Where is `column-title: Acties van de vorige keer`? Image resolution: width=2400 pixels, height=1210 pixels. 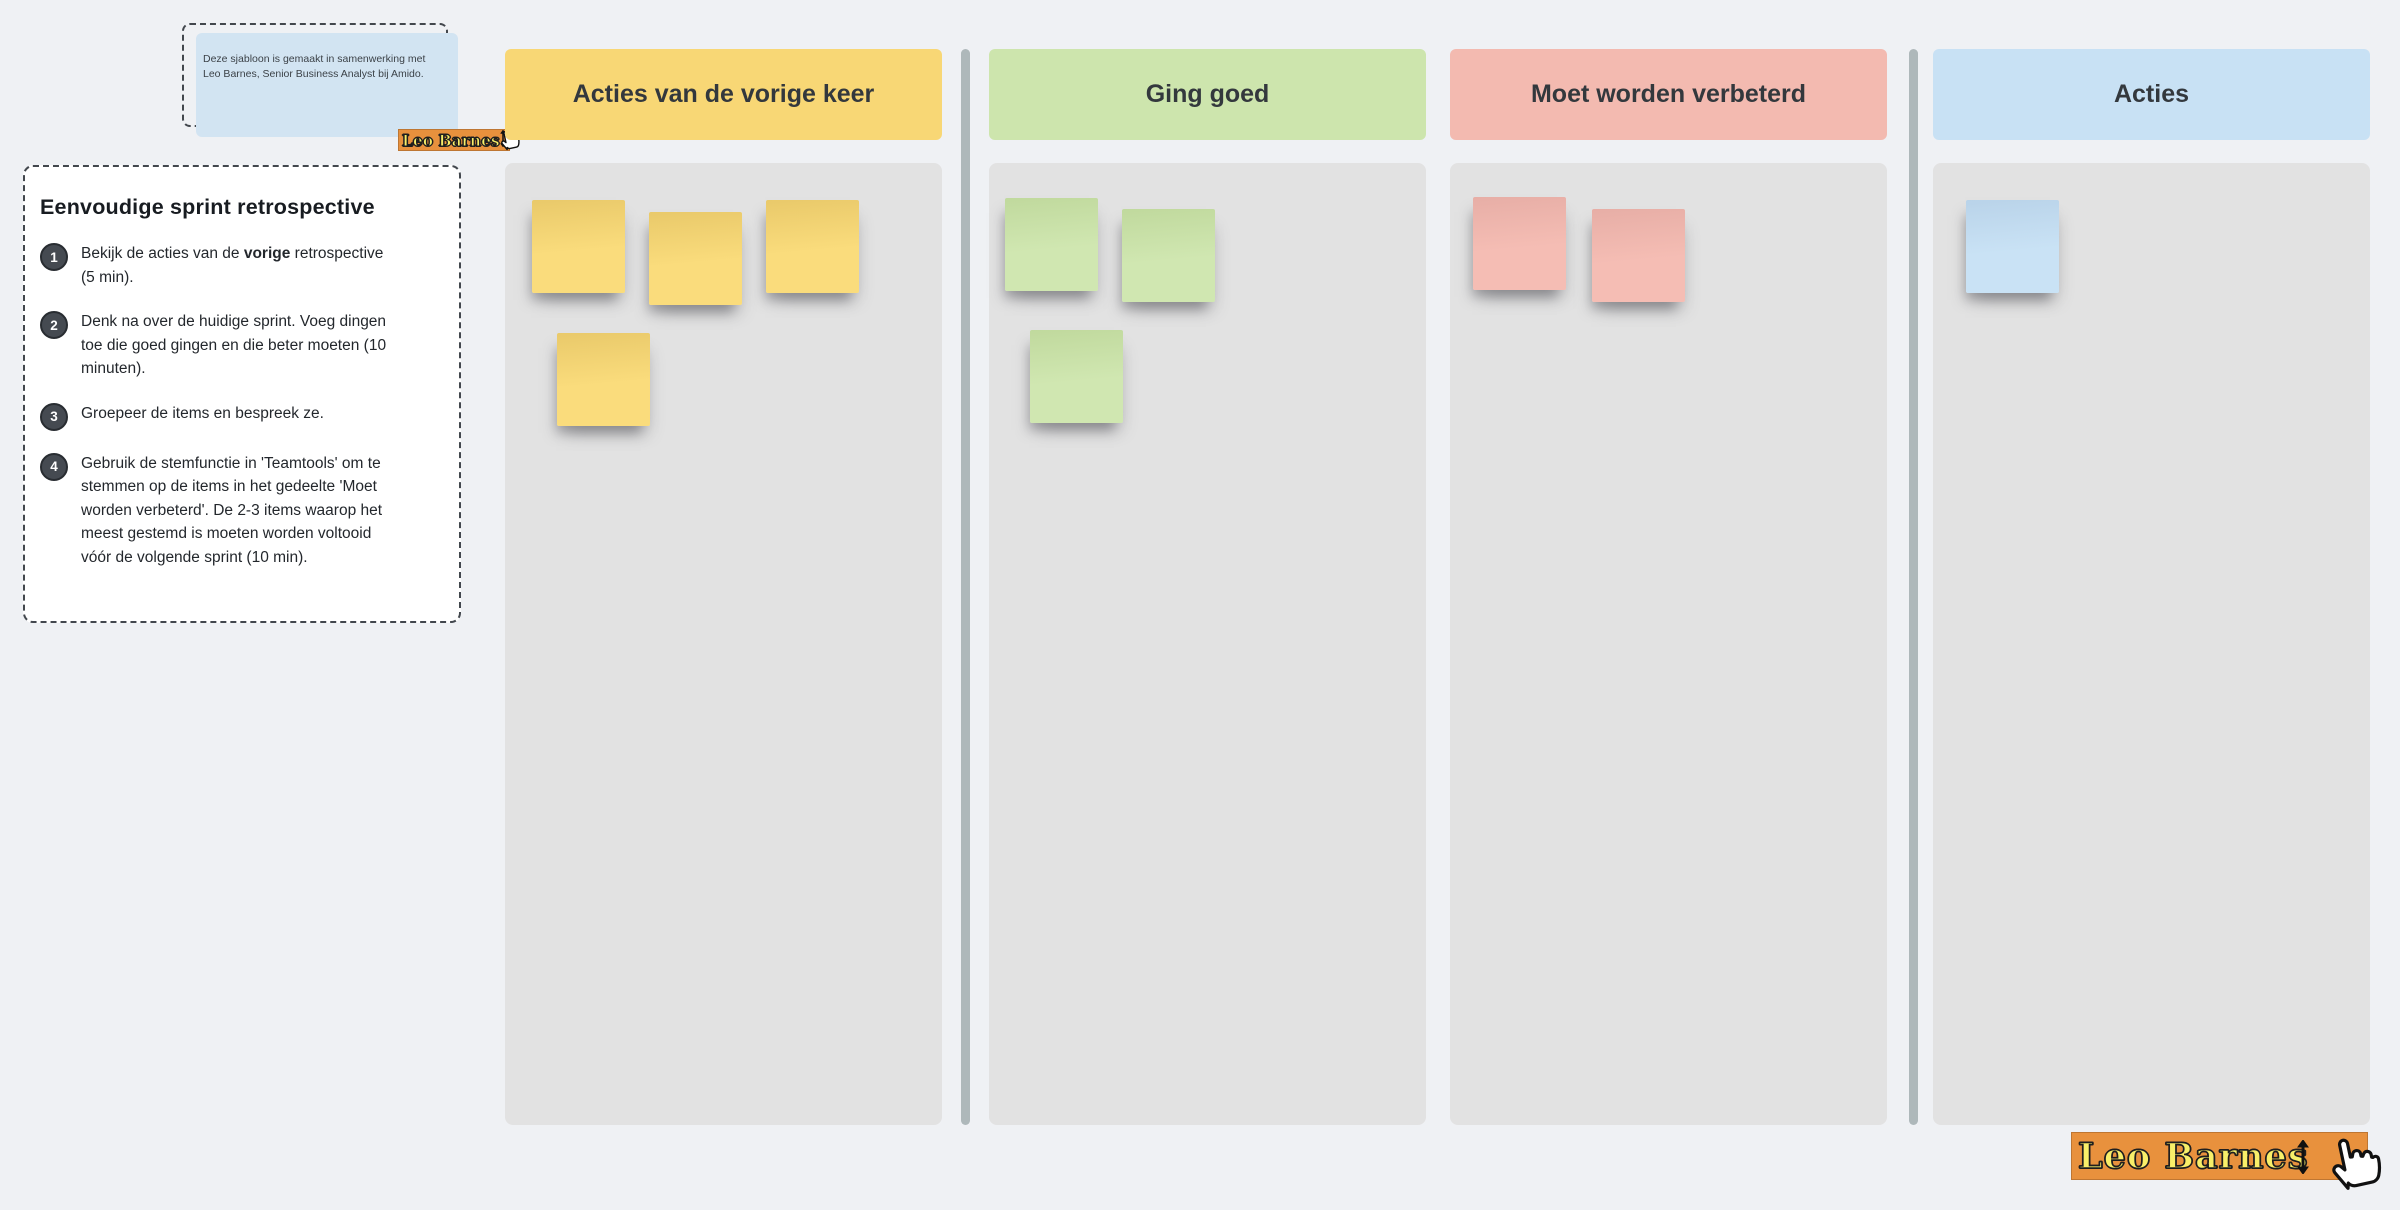 column-title: Acties van de vorige keer is located at coordinates (723, 94).